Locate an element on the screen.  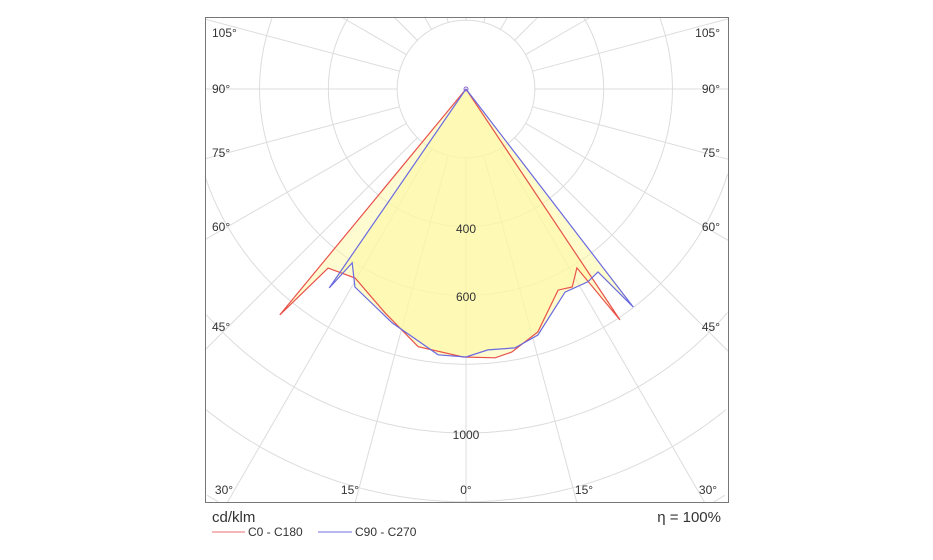
angle-label-left: 60° is located at coordinates (221, 227).